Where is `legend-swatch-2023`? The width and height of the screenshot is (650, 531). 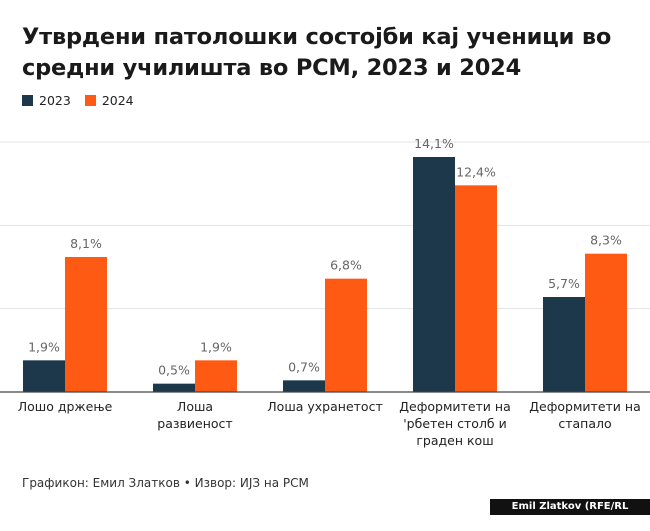
legend-swatch-2023 is located at coordinates (27, 100).